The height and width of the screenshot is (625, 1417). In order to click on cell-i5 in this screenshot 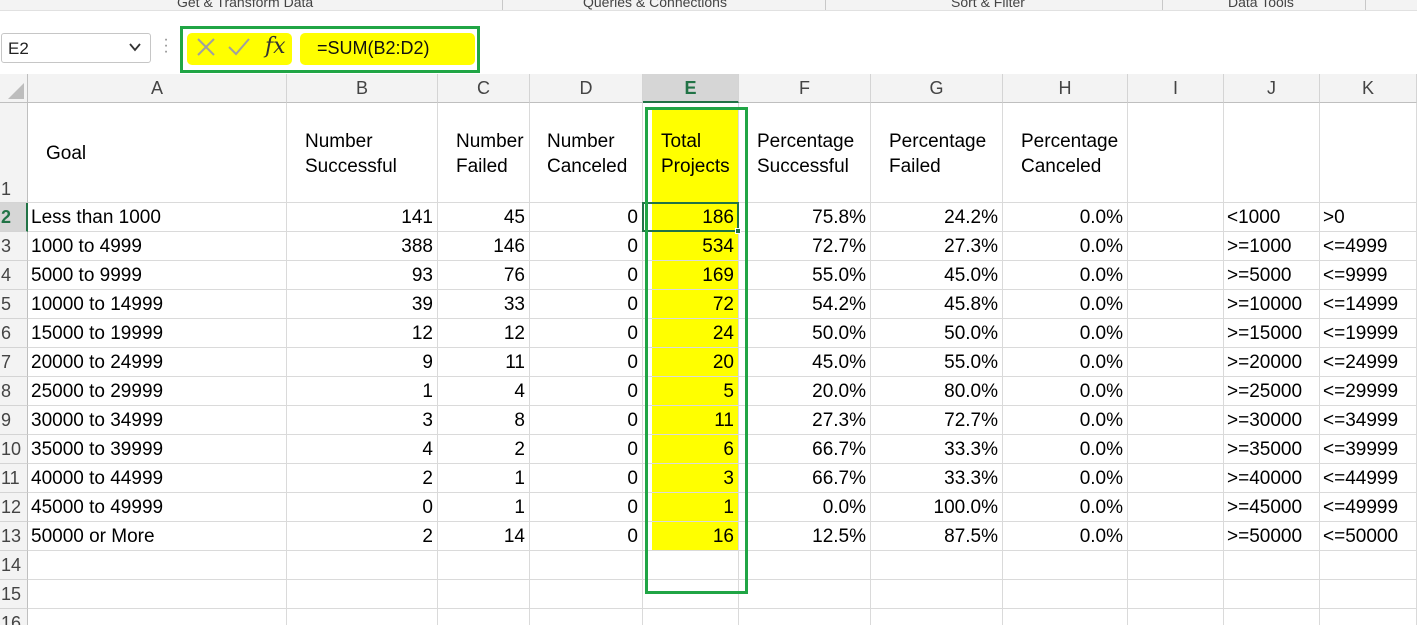, I will do `click(1176, 304)`.